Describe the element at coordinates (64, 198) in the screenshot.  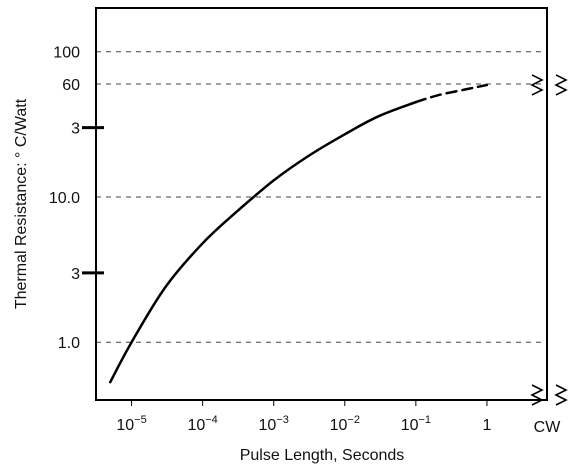
I see `y-tick-label: 10.0` at that location.